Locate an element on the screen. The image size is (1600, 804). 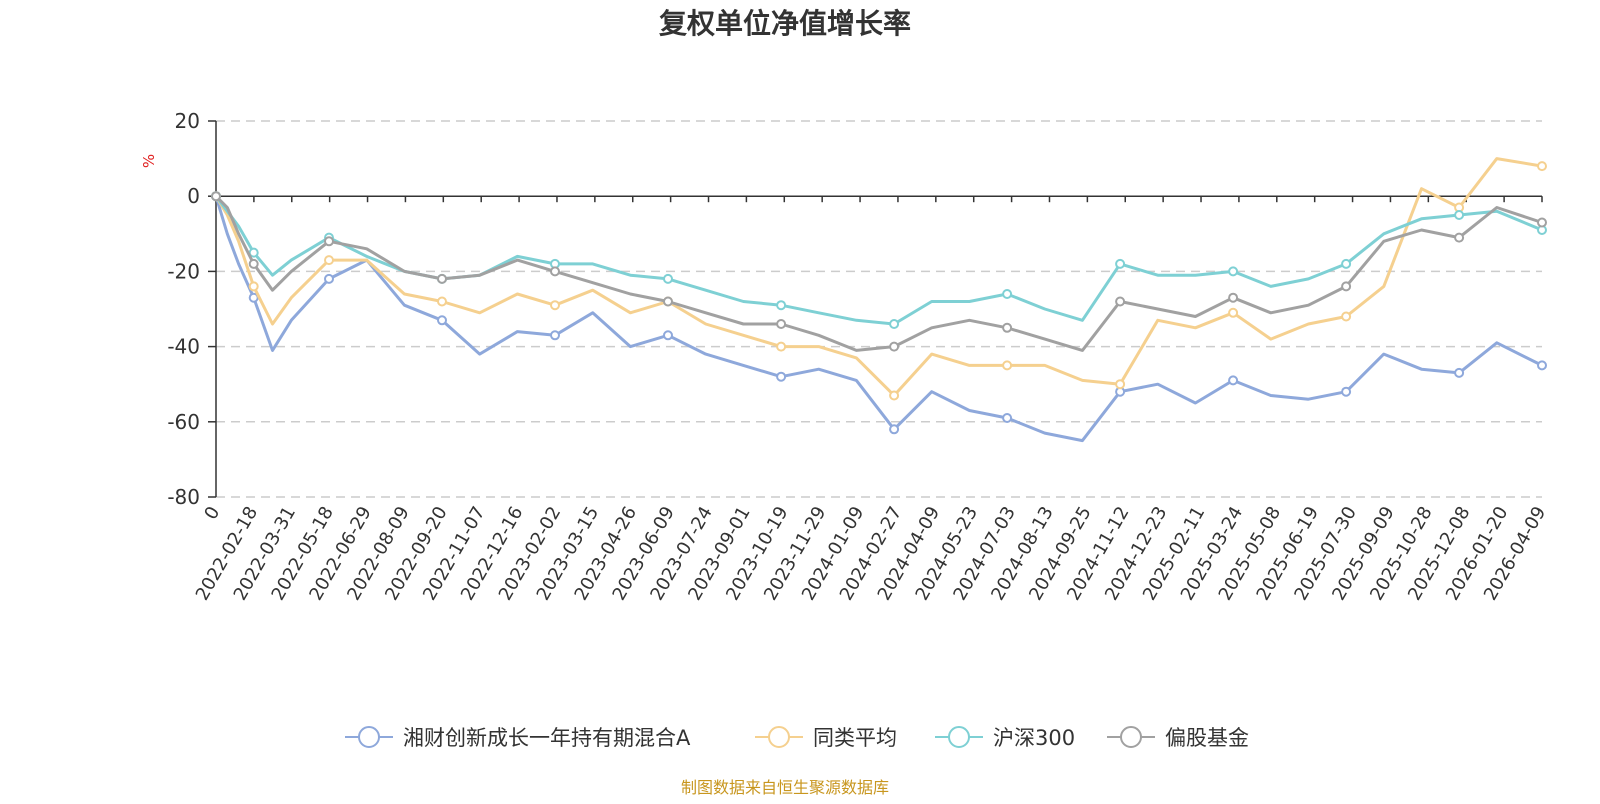
x-tick-label: 0 is located at coordinates (212, 513).